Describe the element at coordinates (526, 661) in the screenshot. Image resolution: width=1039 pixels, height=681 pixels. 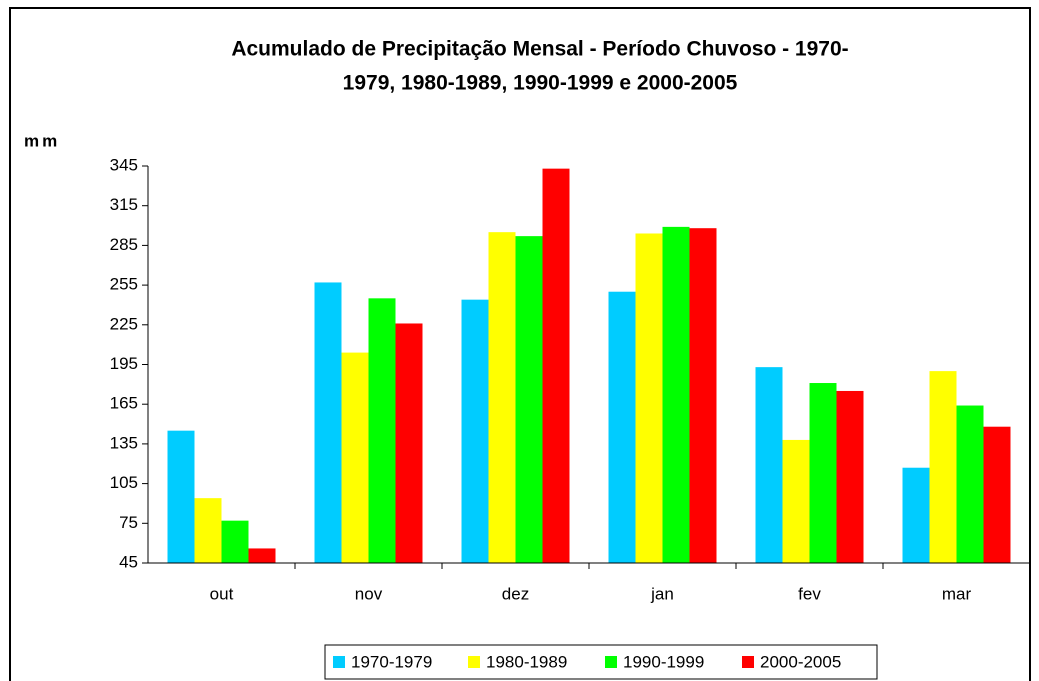
I see `legend-label: 1980-1989` at that location.